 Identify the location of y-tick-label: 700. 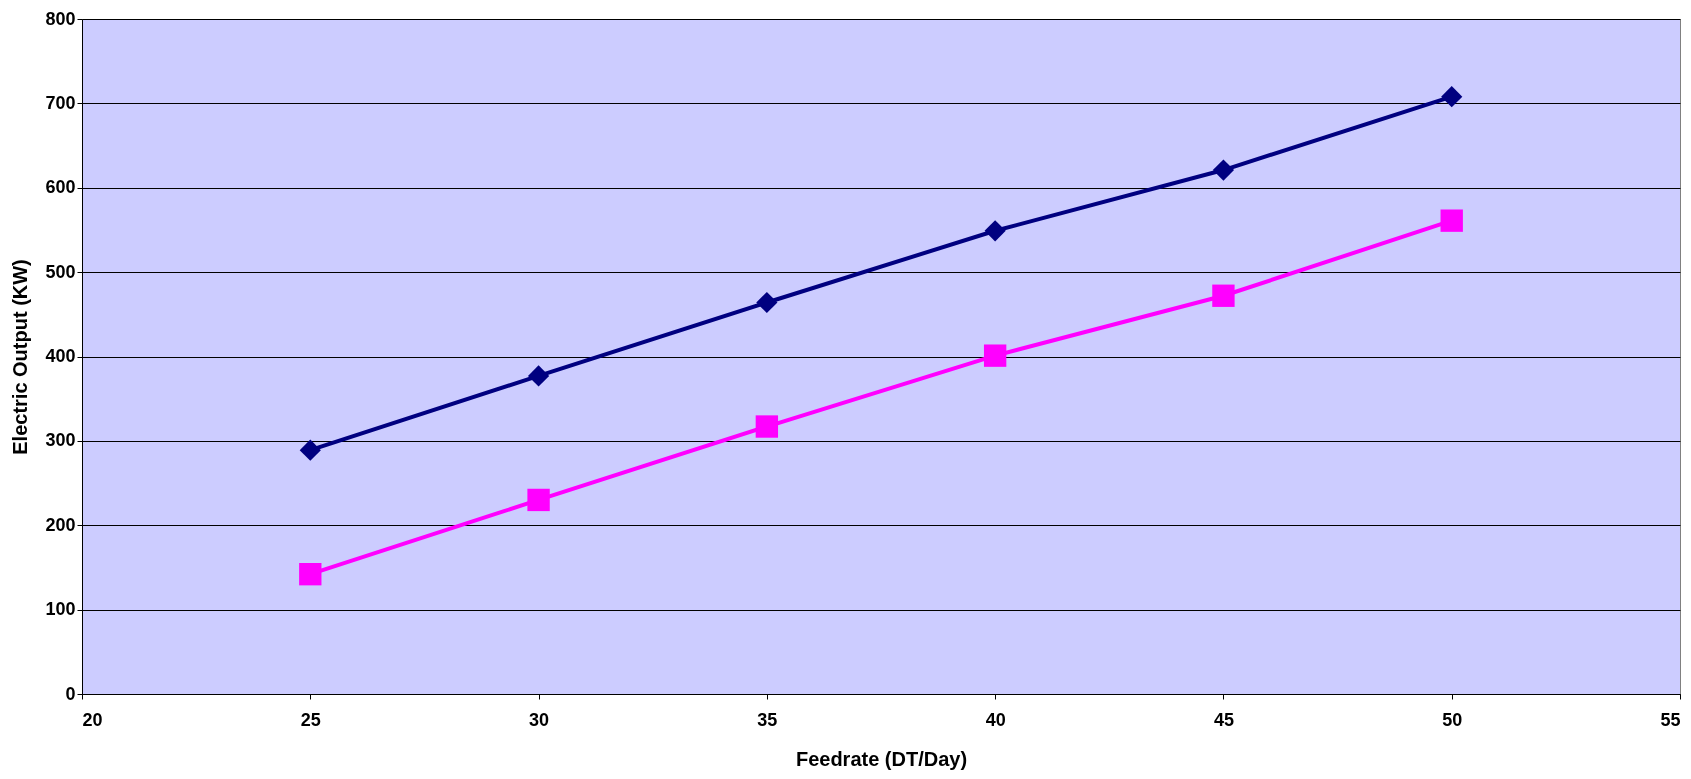
(60, 102).